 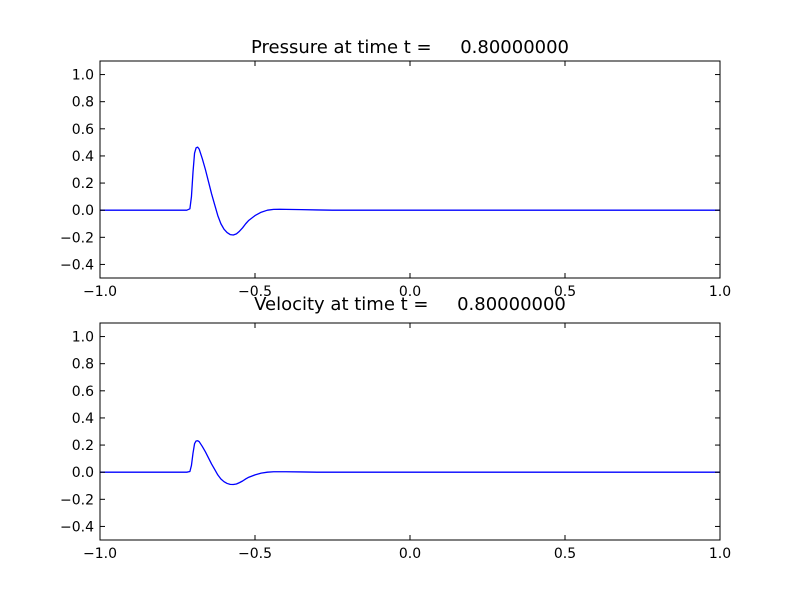 I want to click on pressure-ytick-label-7: 1.0, so click(x=83, y=76).